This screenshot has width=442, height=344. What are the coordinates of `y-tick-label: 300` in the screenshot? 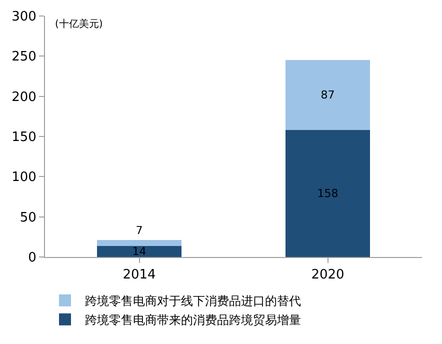 It's located at (24, 17).